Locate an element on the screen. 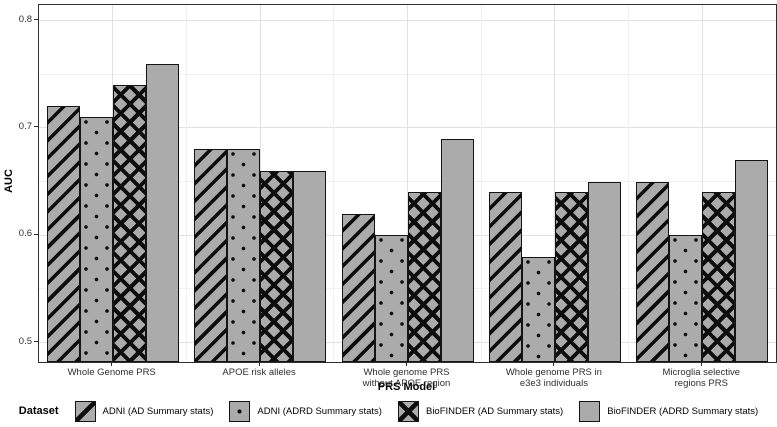  legend-item: ADNI (AD Summary stats) is located at coordinates (144, 411).